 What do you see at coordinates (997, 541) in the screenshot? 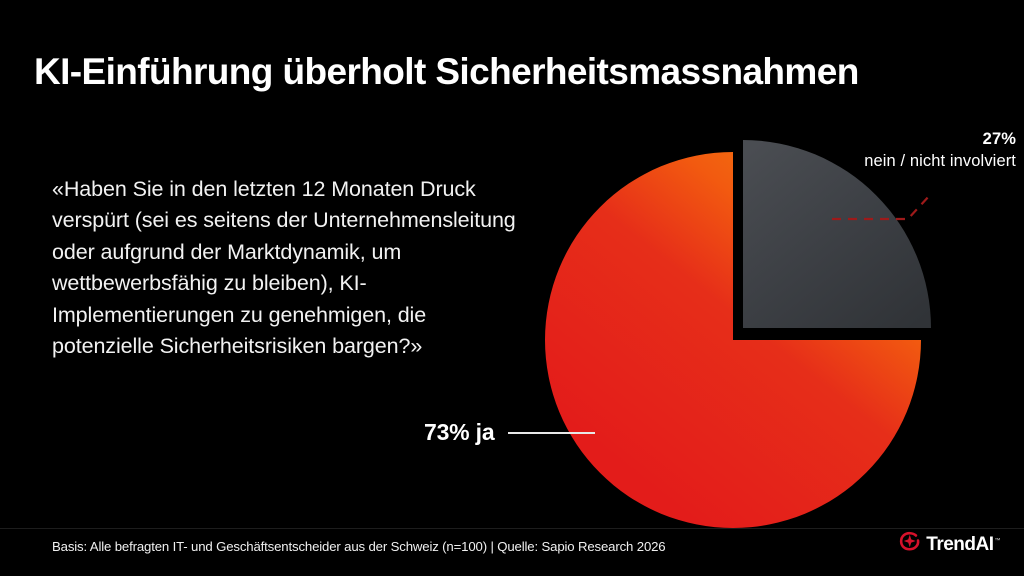
I see `trademark-symbol: ™` at bounding box center [997, 541].